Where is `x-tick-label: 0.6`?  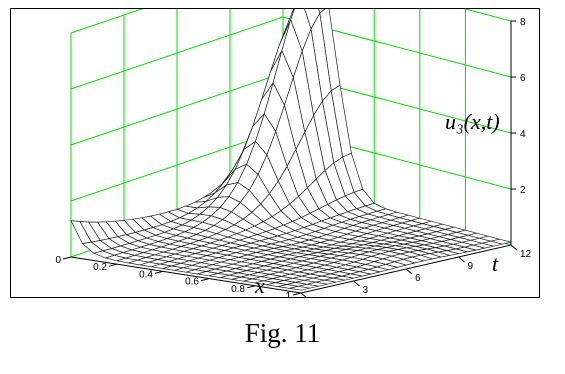
x-tick-label: 0.6 is located at coordinates (192, 282).